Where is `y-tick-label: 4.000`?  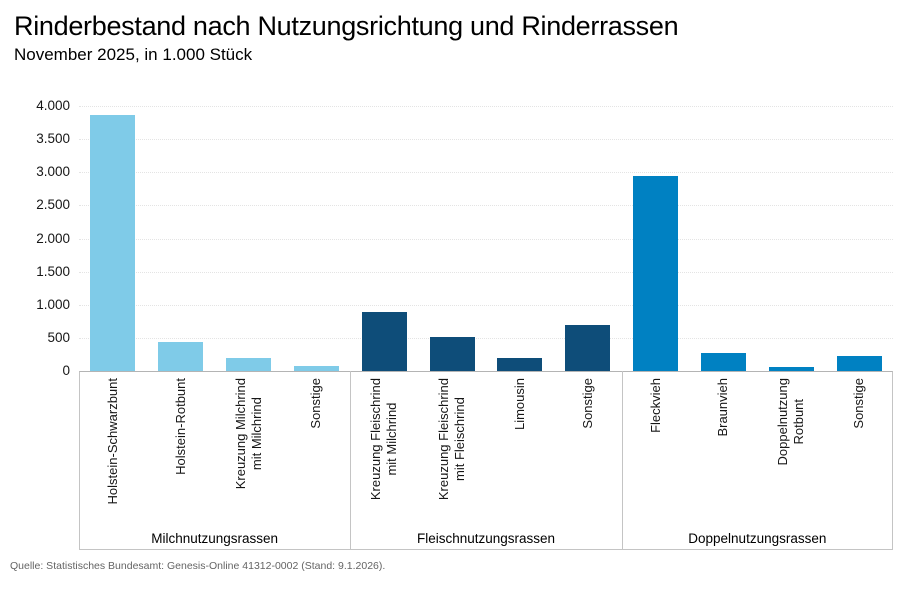
y-tick-label: 4.000 is located at coordinates (53, 105).